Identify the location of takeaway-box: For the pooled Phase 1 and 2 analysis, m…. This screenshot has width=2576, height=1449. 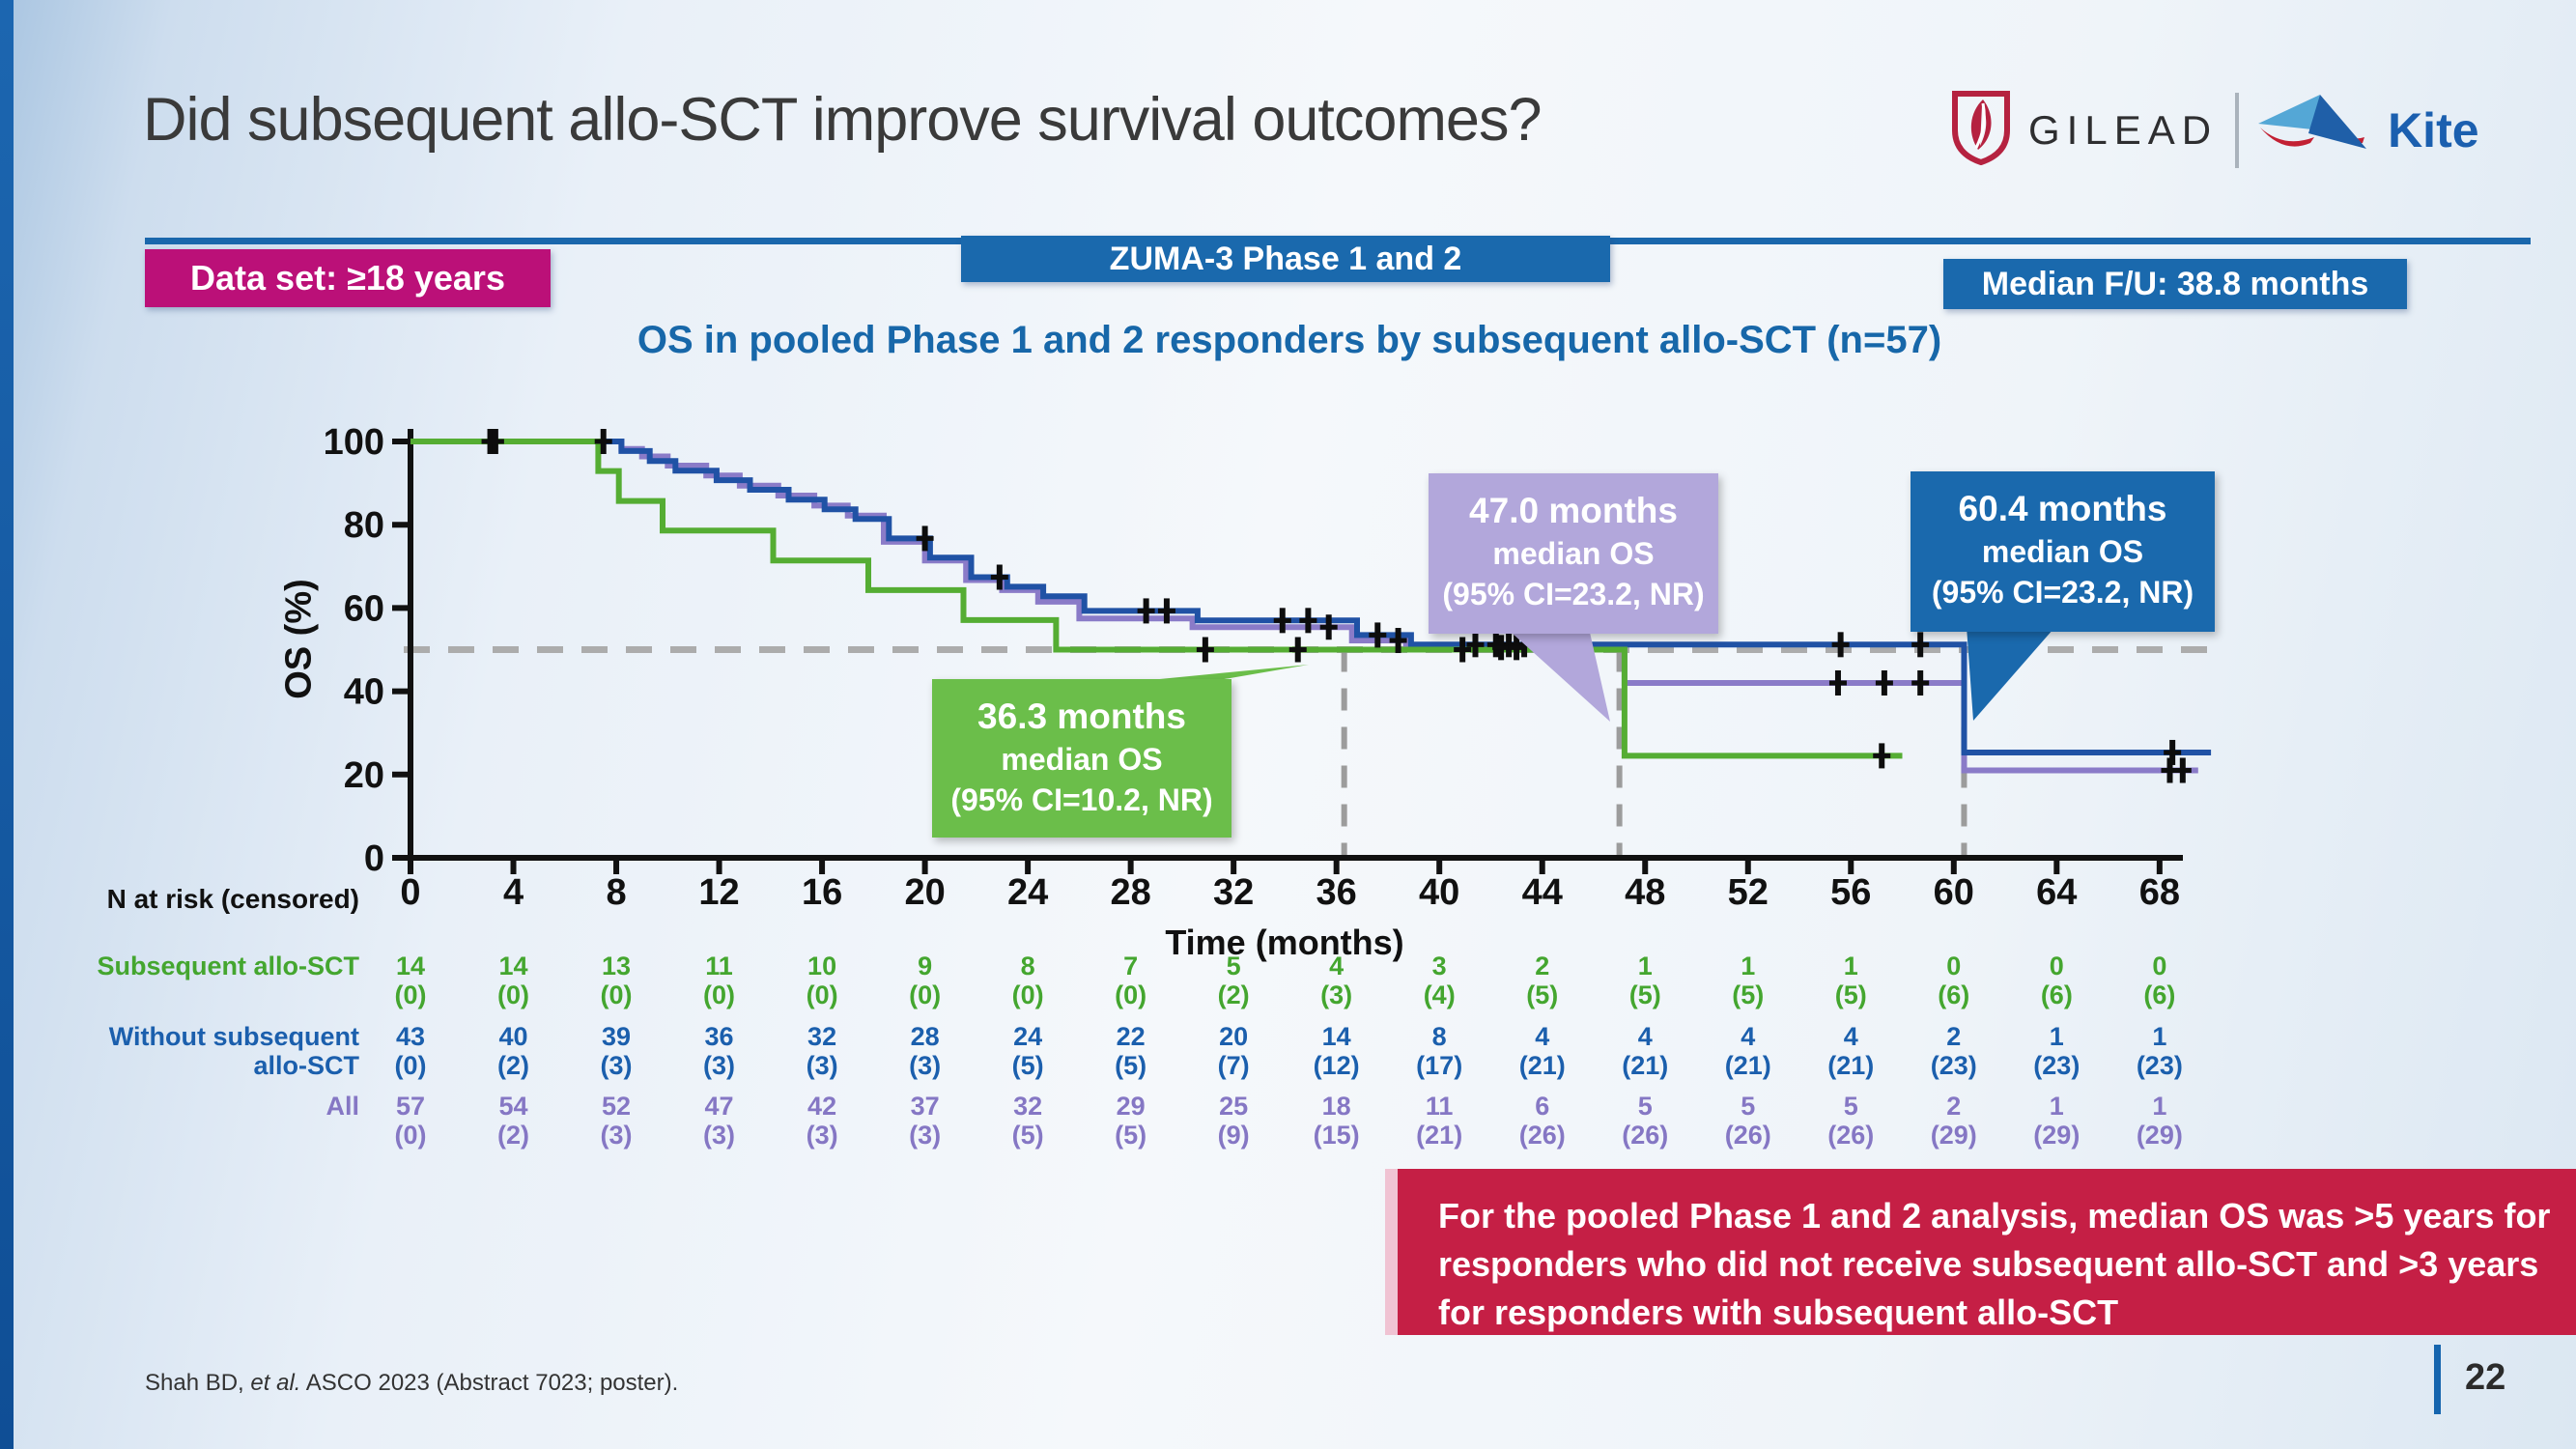
(1987, 1252).